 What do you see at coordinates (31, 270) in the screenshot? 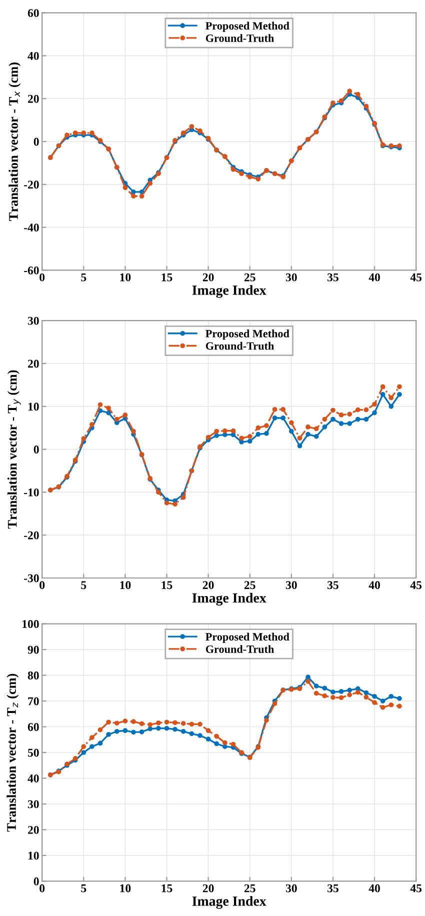
I see `y-tick-label: -60` at bounding box center [31, 270].